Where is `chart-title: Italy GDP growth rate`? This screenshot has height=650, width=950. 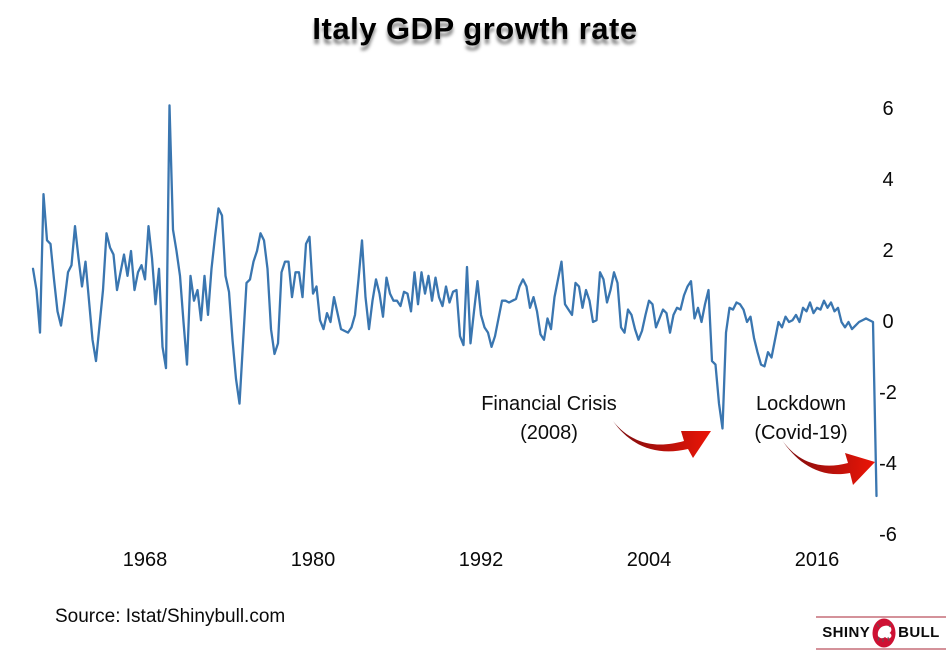
chart-title: Italy GDP growth rate is located at coordinates (475, 28).